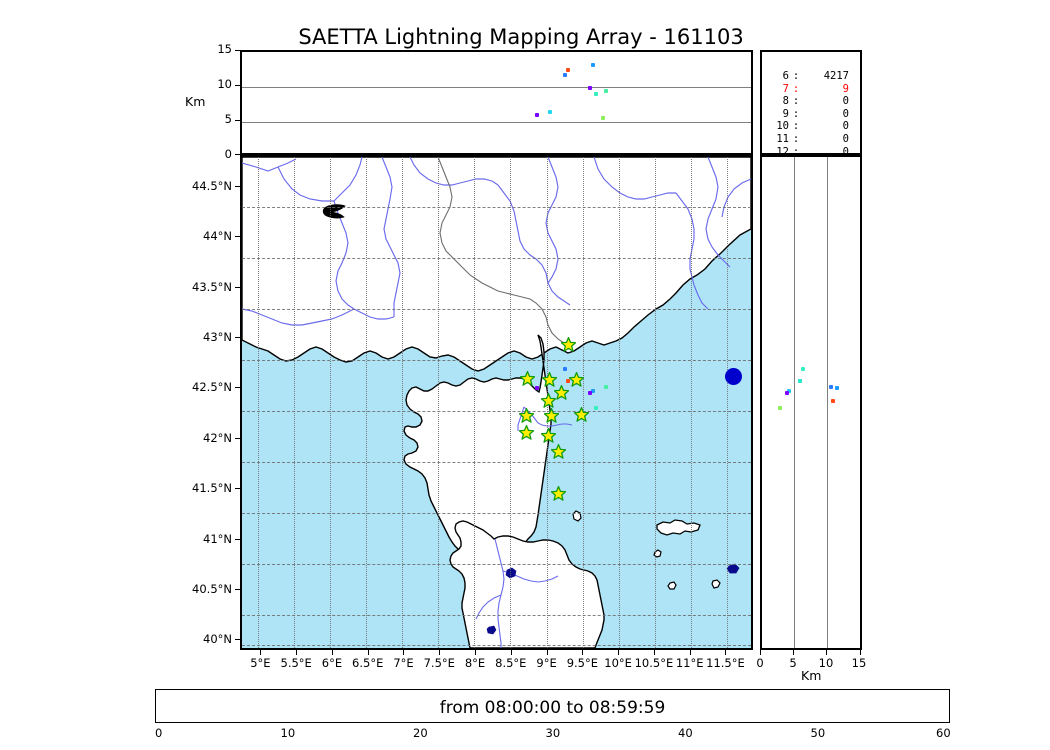 This screenshot has height=750, width=1050. What do you see at coordinates (496, 122) in the screenshot?
I see `top-panel-gridline-5km` at bounding box center [496, 122].